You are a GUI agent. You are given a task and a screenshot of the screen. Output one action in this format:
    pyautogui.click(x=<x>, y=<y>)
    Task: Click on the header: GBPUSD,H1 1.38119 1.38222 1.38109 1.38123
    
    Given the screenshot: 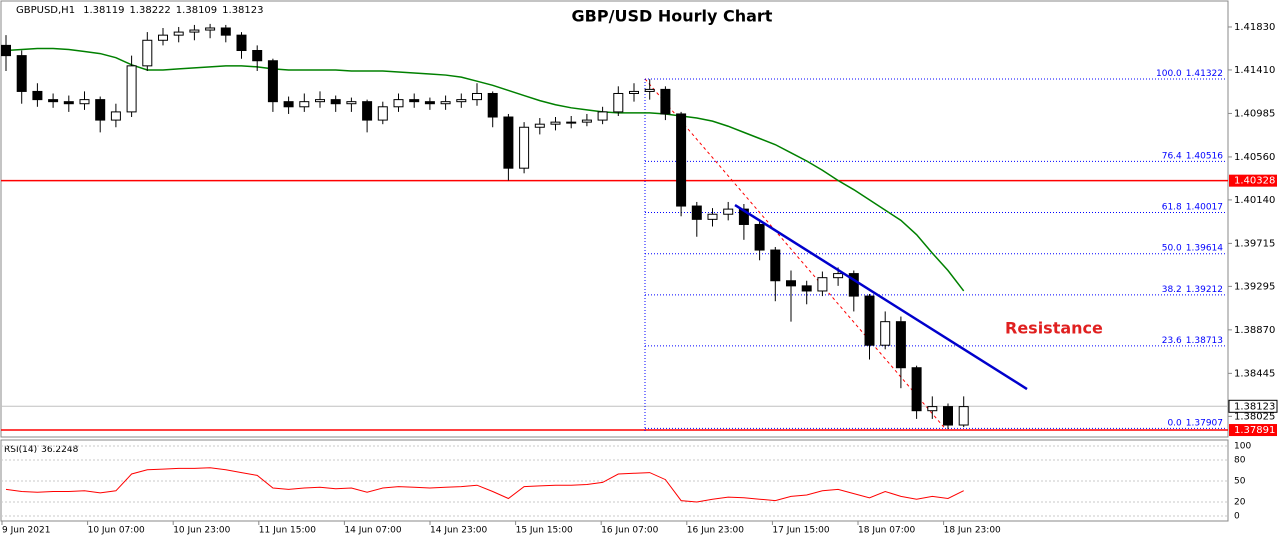 What is the action you would take?
    pyautogui.click(x=140, y=10)
    